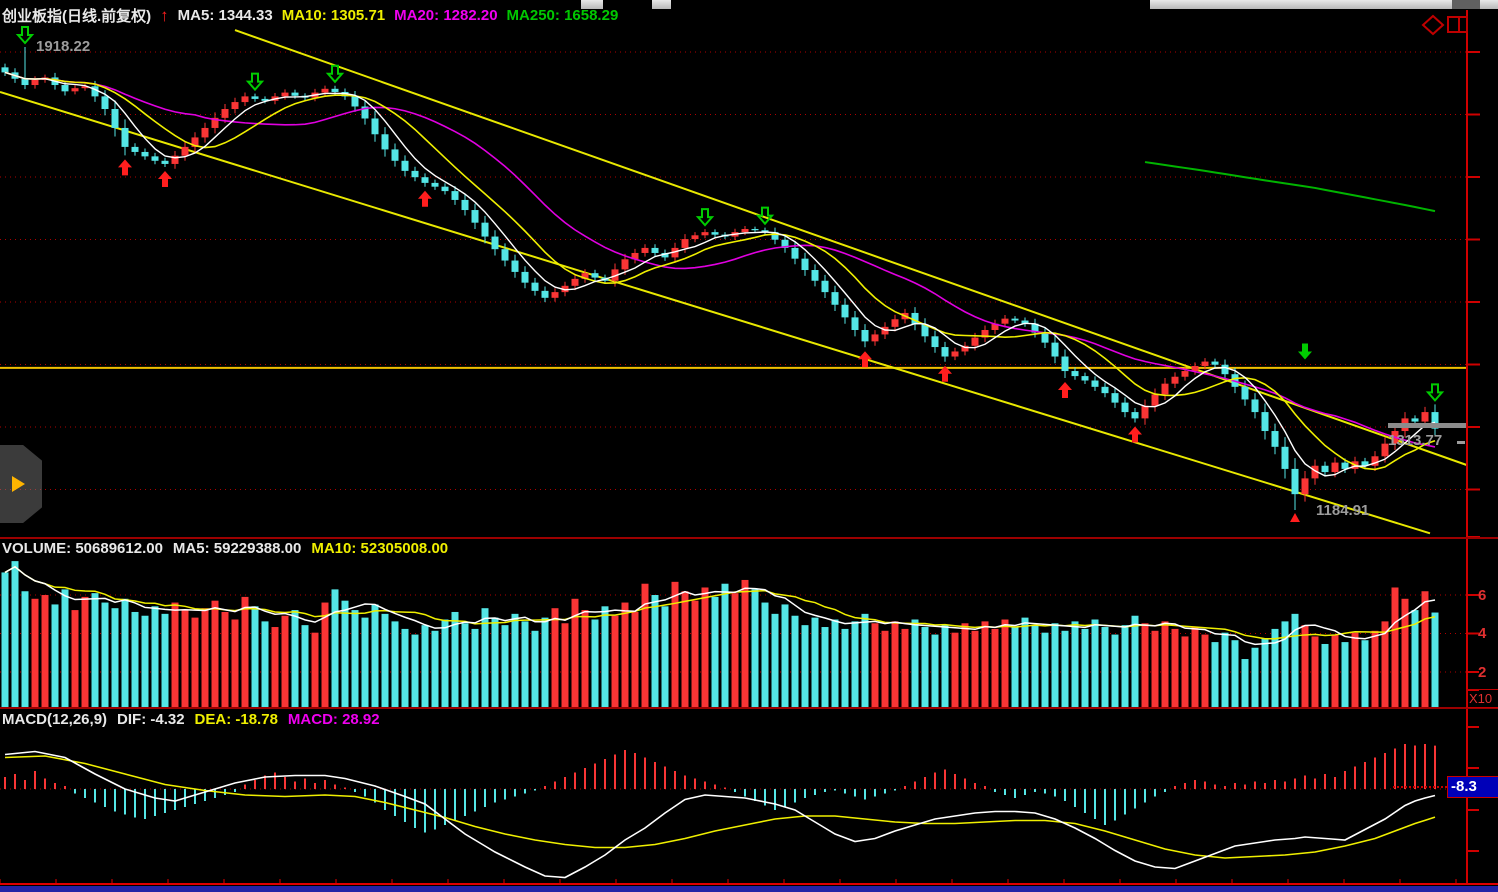 This screenshot has width=1498, height=892. I want to click on volume-ma5-layer, so click(720, 605).